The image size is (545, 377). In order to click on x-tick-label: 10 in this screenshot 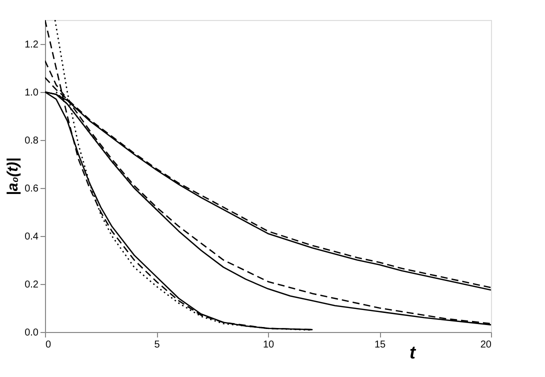, I will do `click(268, 345)`.